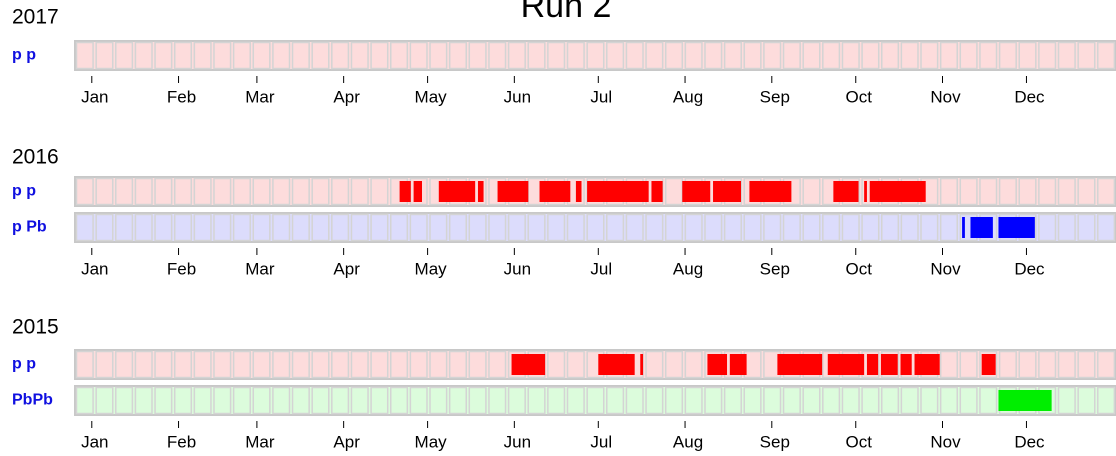 Image resolution: width=1116 pixels, height=456 pixels. I want to click on year-label: 2016, so click(35, 157).